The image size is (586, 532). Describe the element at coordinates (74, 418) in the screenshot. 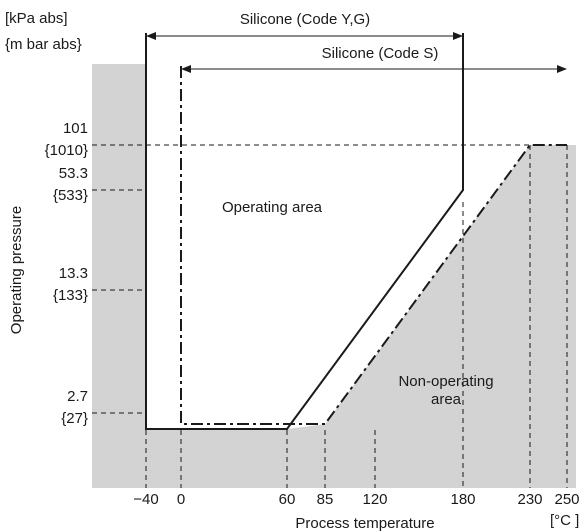

I see `y-tick-mbar-3: {27}` at that location.